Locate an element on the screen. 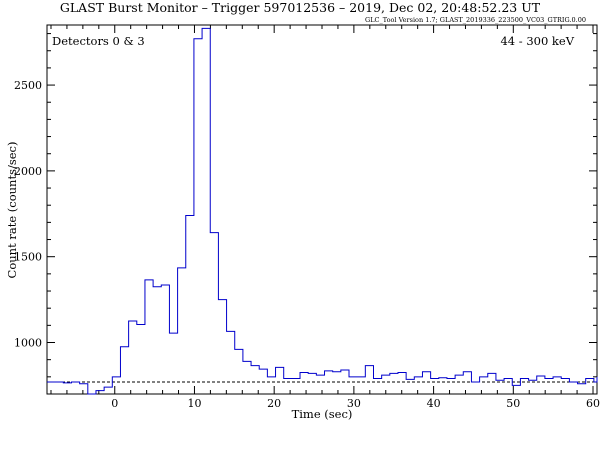 The image size is (600, 450). y-axis-title: Count rate (counts/sec) is located at coordinates (12, 210).